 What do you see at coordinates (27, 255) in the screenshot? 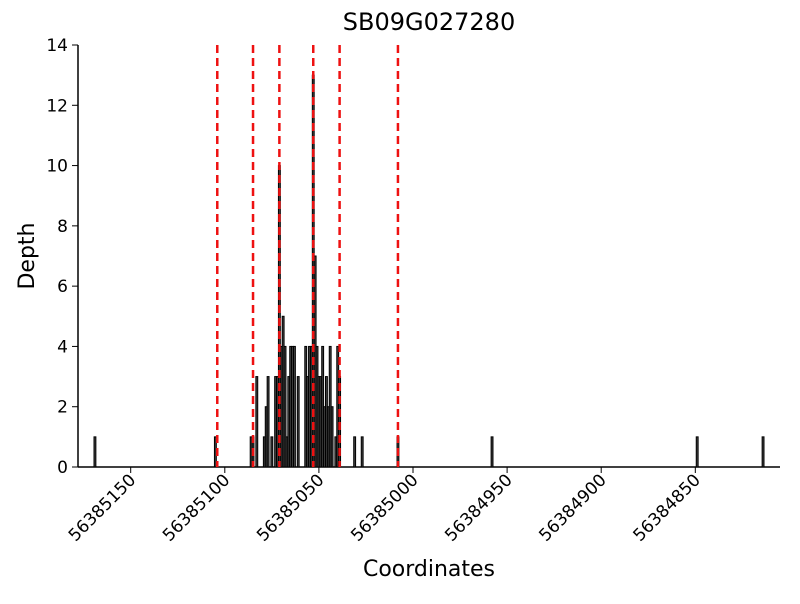
I see `y-axis-label: Depth` at bounding box center [27, 255].